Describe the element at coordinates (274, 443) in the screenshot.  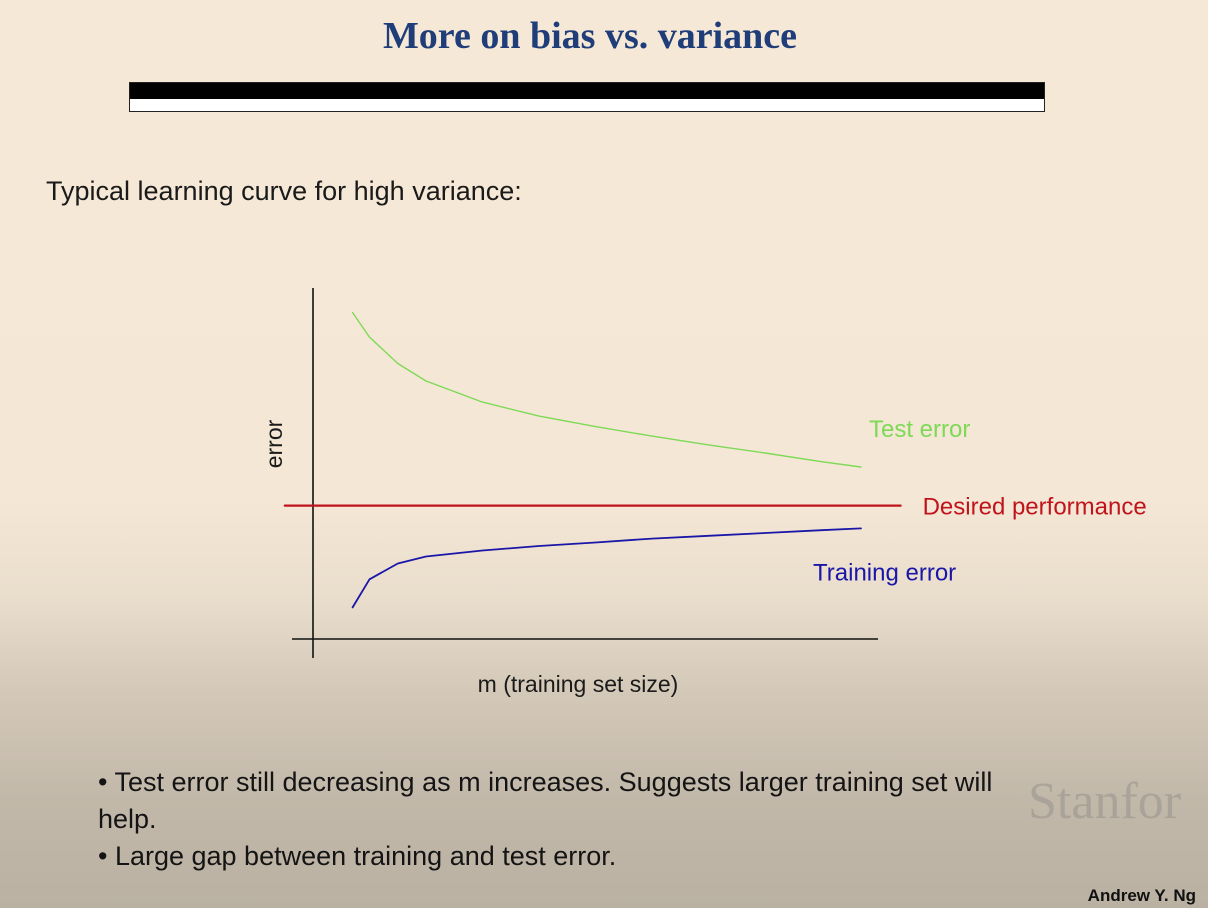
I see `y-axis-label: error` at that location.